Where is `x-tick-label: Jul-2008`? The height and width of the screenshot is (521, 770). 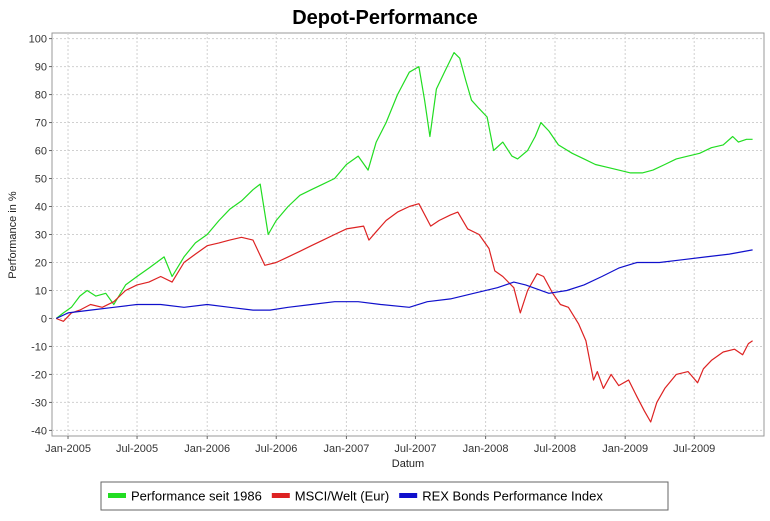 x-tick-label: Jul-2008 is located at coordinates (555, 449).